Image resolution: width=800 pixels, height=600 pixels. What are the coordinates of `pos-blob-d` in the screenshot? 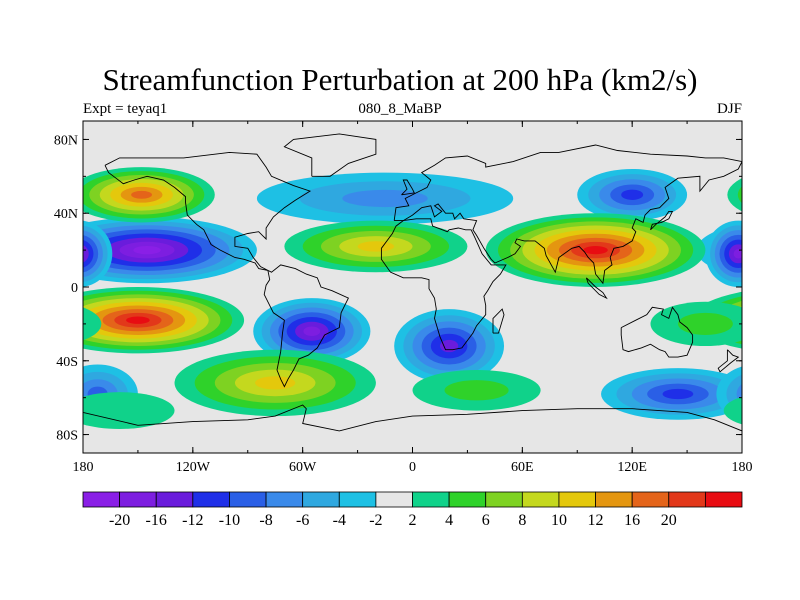 It's located at (595, 250).